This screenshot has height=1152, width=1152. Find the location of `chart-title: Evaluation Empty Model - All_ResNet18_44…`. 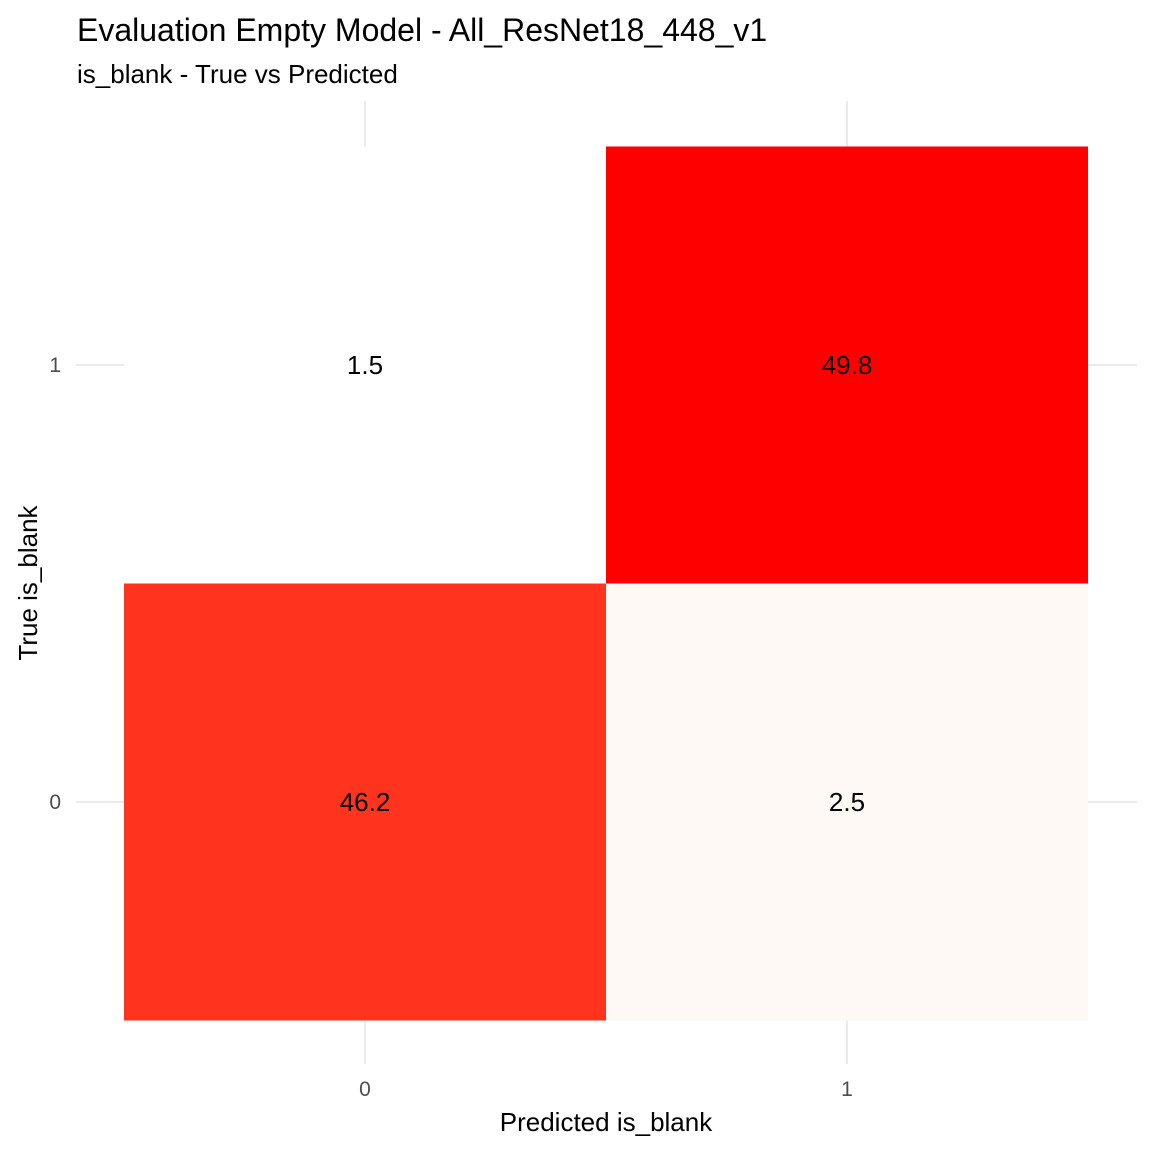

chart-title: Evaluation Empty Model - All_ResNet18_44… is located at coordinates (422, 30).